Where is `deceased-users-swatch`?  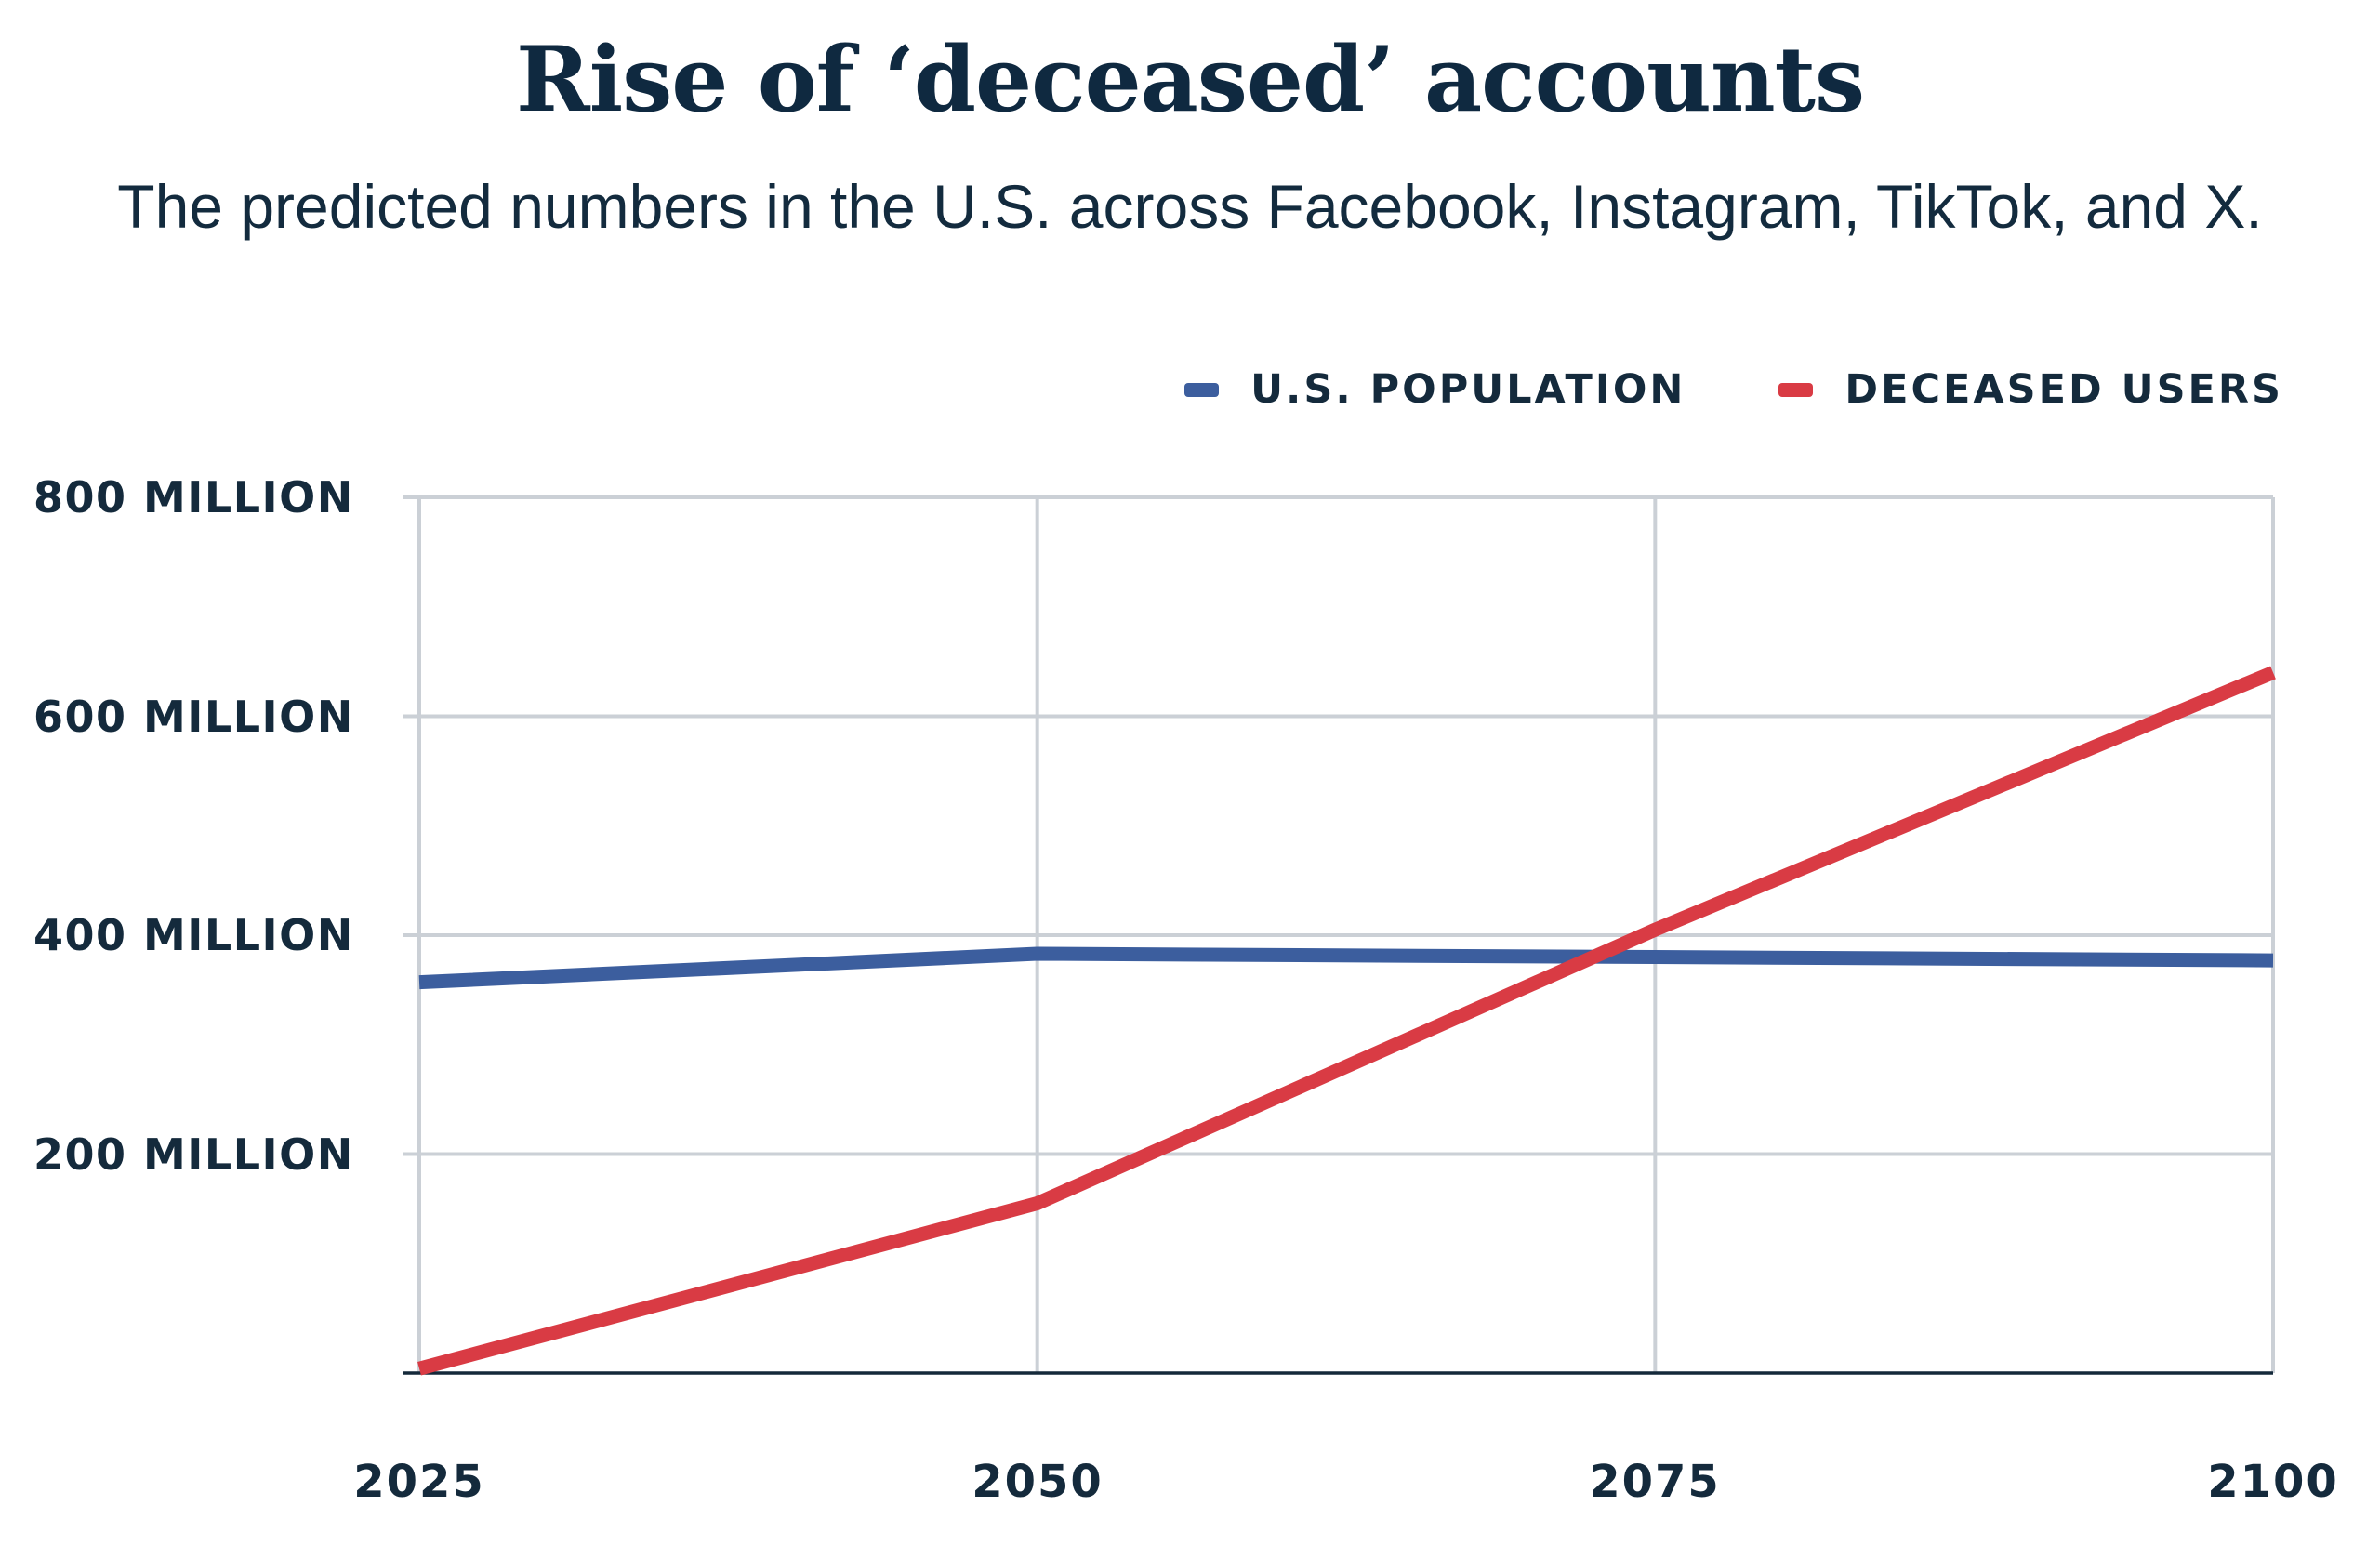
deceased-users-swatch is located at coordinates (1796, 389).